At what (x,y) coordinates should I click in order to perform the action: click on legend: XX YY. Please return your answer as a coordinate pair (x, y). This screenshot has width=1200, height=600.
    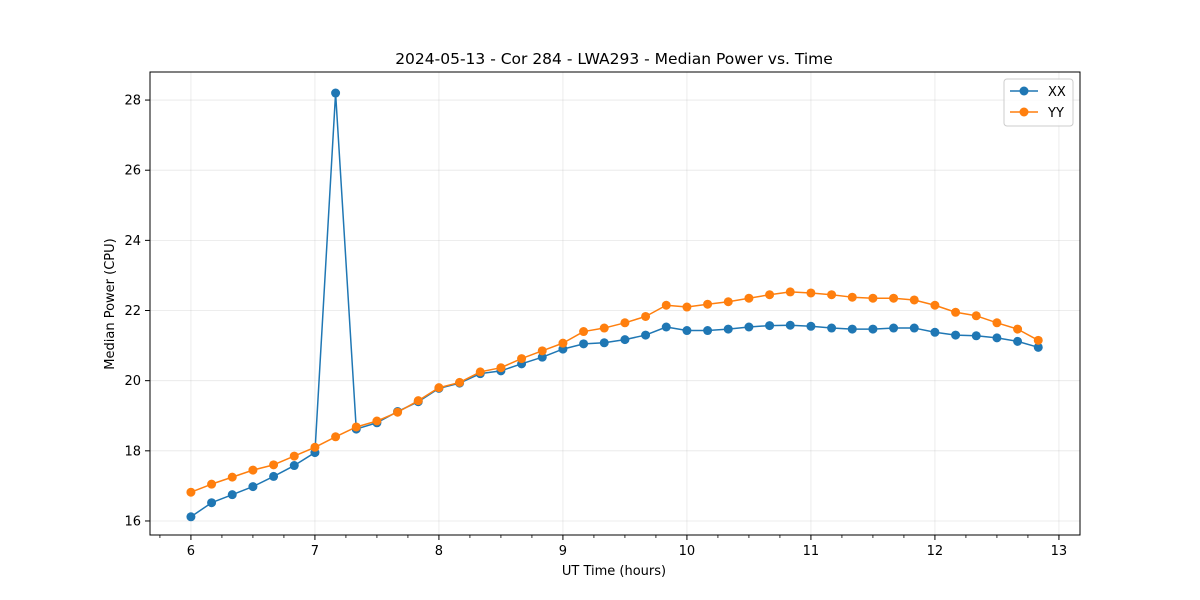
    Looking at the image, I should click on (1038, 102).